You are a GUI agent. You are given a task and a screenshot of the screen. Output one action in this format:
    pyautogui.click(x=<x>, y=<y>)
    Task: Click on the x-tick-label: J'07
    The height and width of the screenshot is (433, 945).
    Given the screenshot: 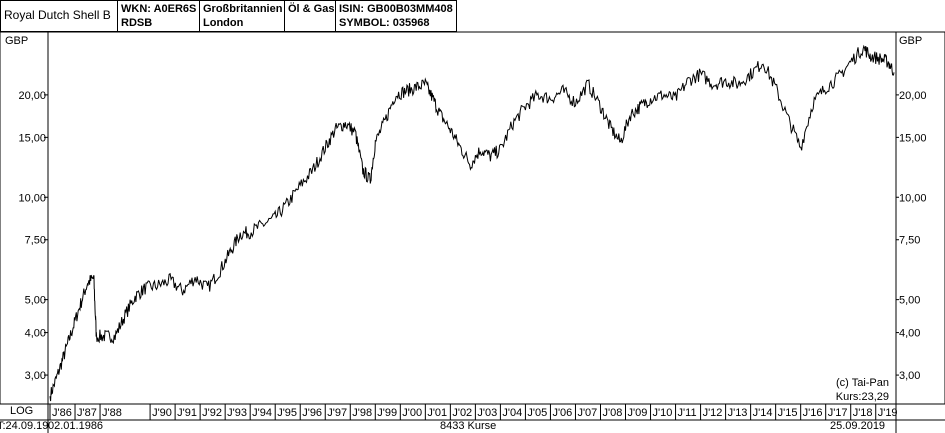 What is the action you would take?
    pyautogui.click(x=587, y=413)
    